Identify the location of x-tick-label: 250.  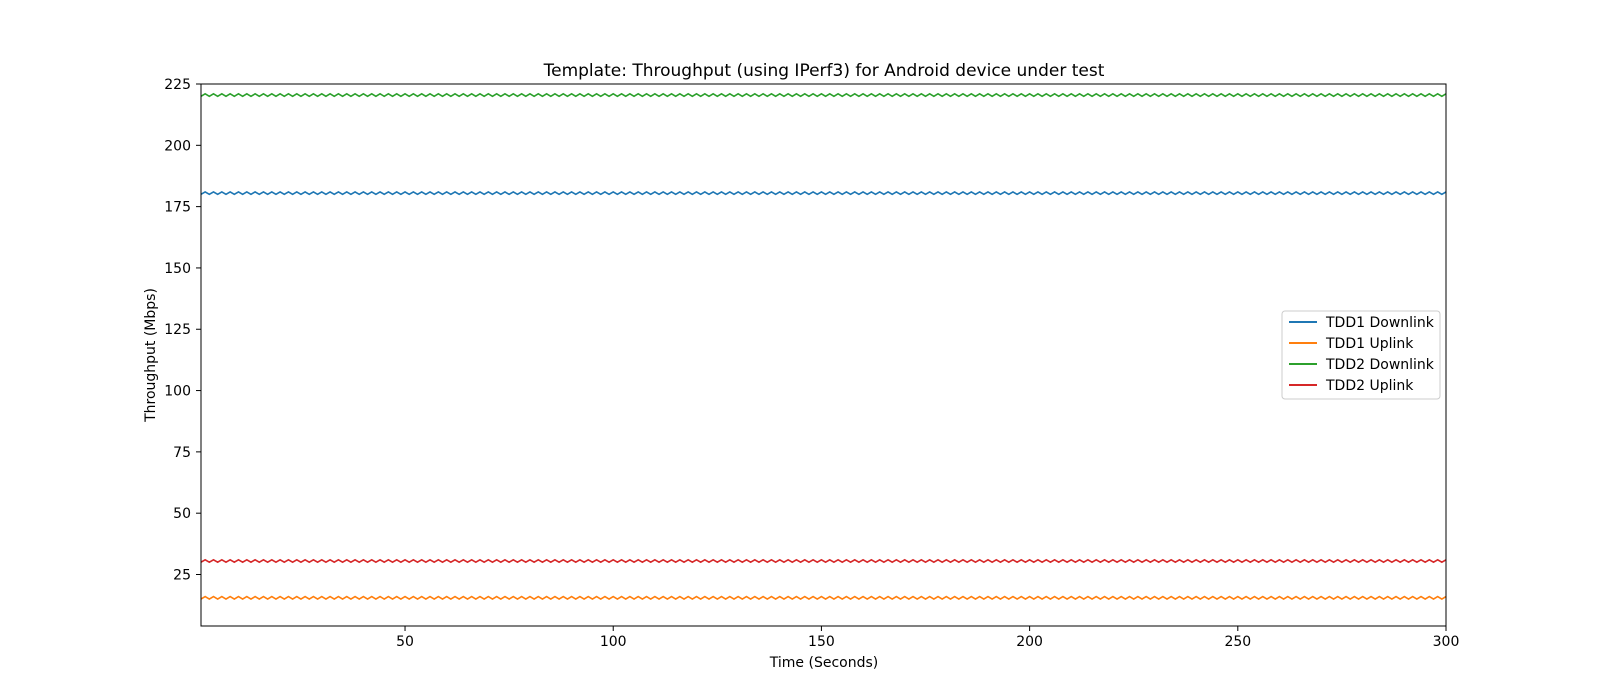
(1237, 642).